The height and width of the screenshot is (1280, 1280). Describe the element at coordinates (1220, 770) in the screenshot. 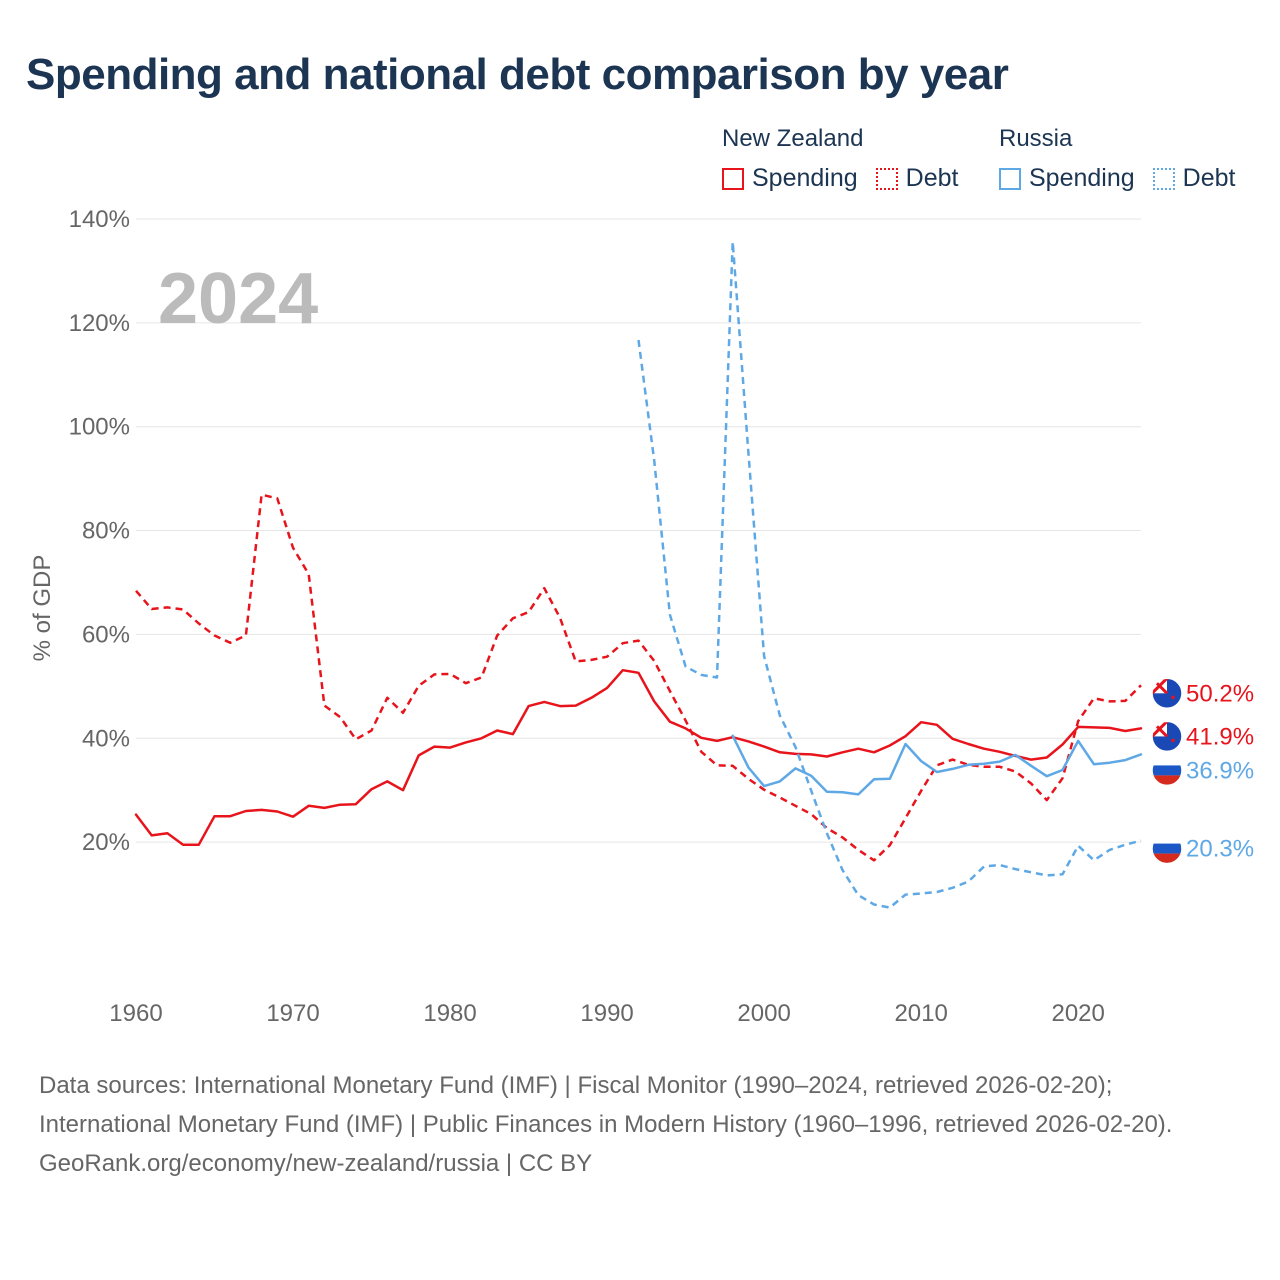

I see `endpoint-value-label: 36.9%` at that location.